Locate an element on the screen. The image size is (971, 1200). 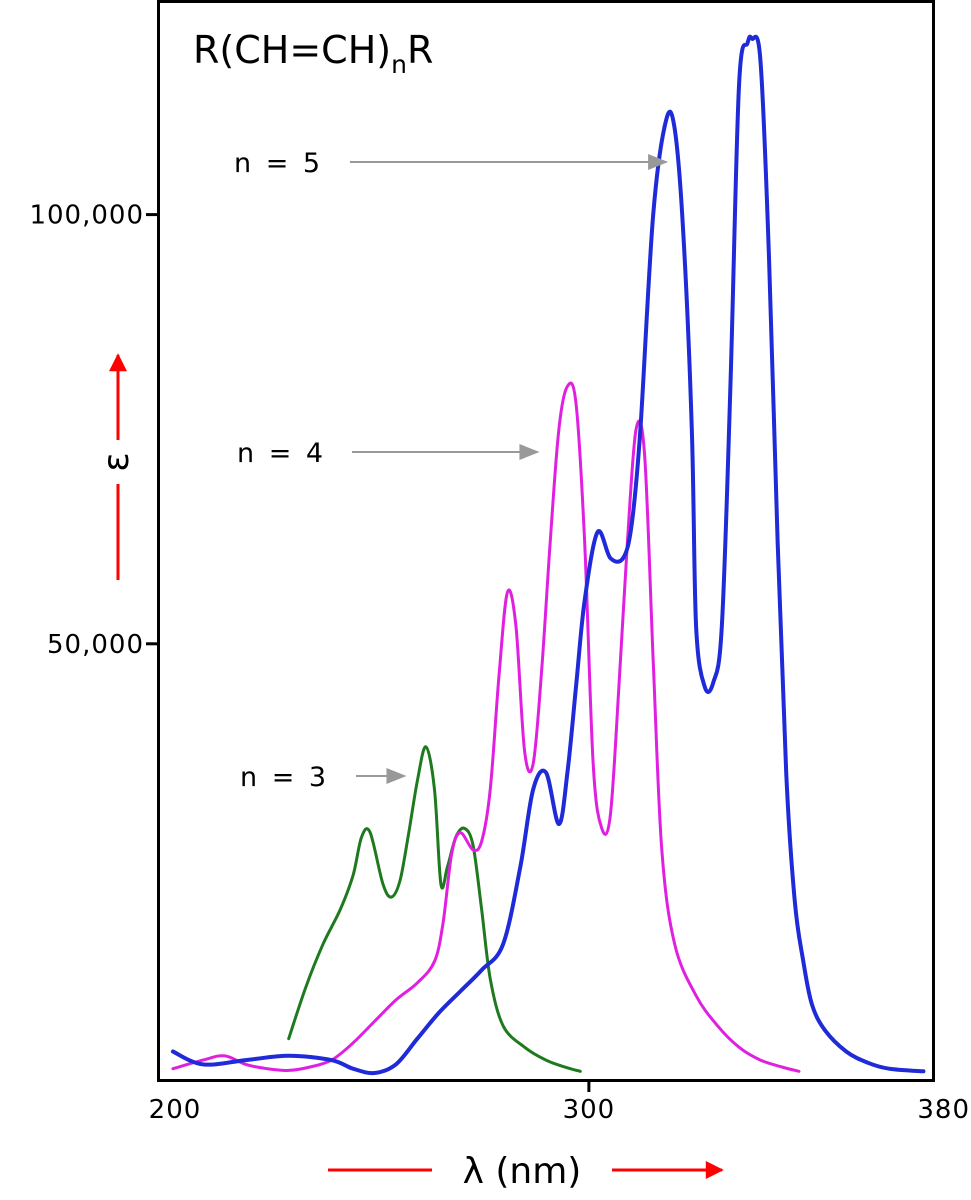
y-axis-ticks: 50,000 100,000 is located at coordinates (93, 430).